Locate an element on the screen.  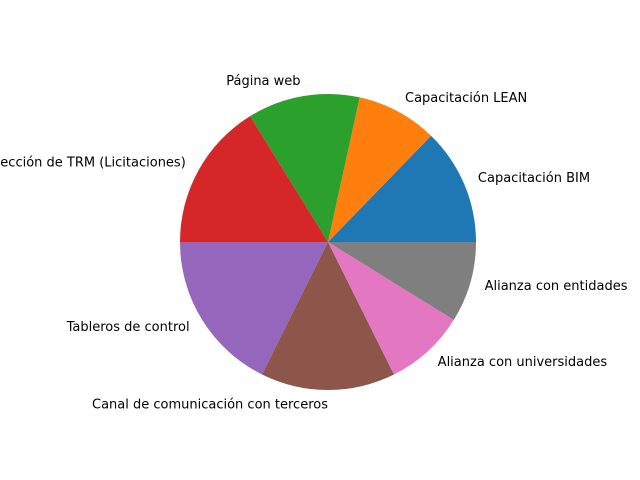
pie-label-0: Capacitación BIM is located at coordinates (534, 178).